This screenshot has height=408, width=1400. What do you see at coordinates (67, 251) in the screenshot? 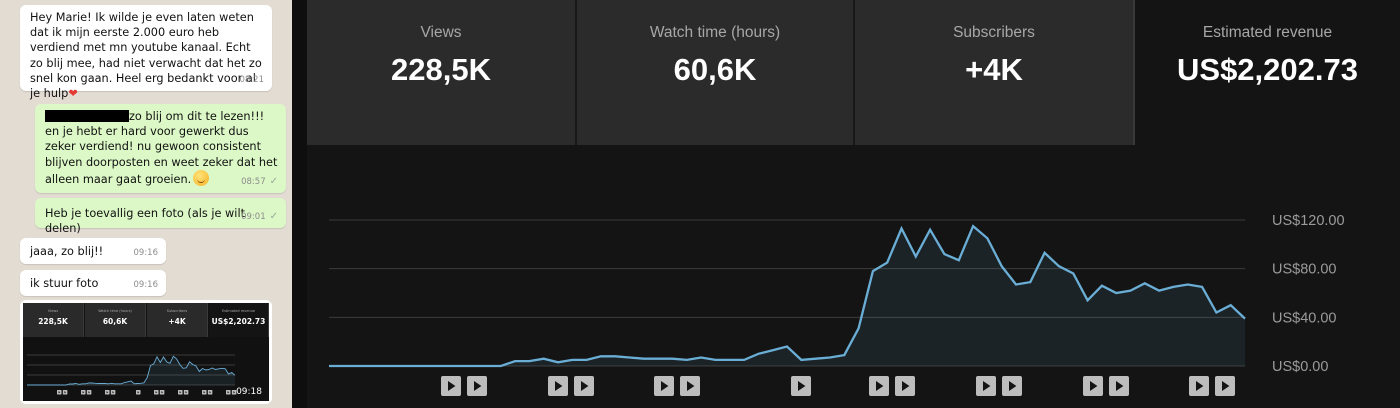
I see `message-text: jaaa, zo blij!!` at bounding box center [67, 251].